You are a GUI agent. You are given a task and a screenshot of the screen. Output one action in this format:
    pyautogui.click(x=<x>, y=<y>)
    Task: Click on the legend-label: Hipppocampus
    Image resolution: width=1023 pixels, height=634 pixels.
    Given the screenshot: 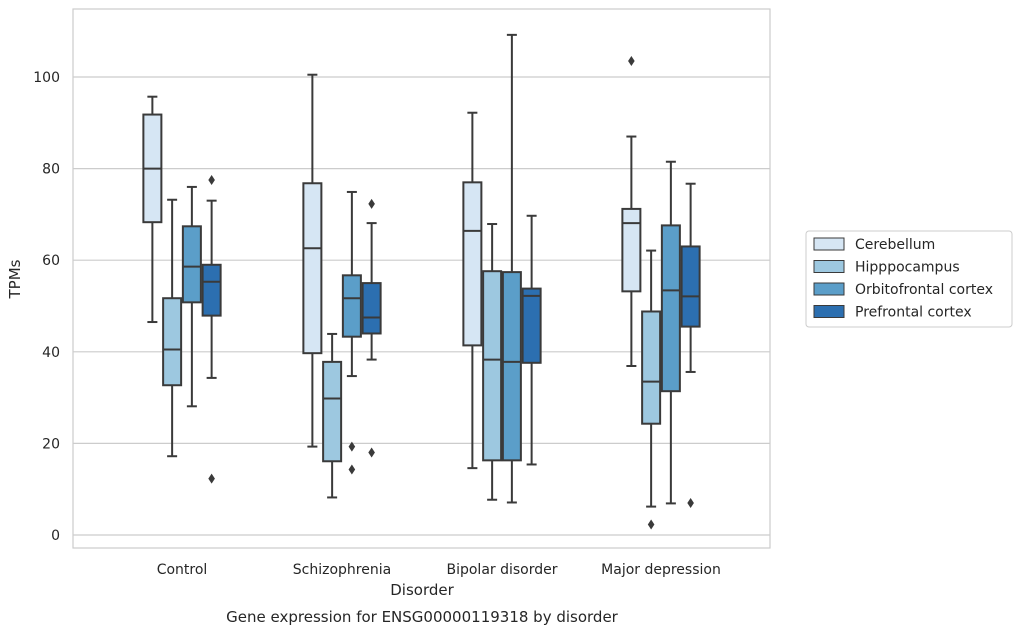 What is the action you would take?
    pyautogui.click(x=907, y=268)
    